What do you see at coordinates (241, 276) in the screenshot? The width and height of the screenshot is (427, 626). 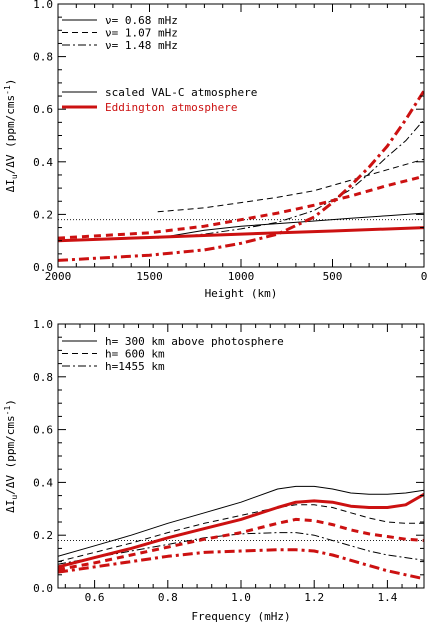 I see `x-tick-label: 1000` at bounding box center [241, 276].